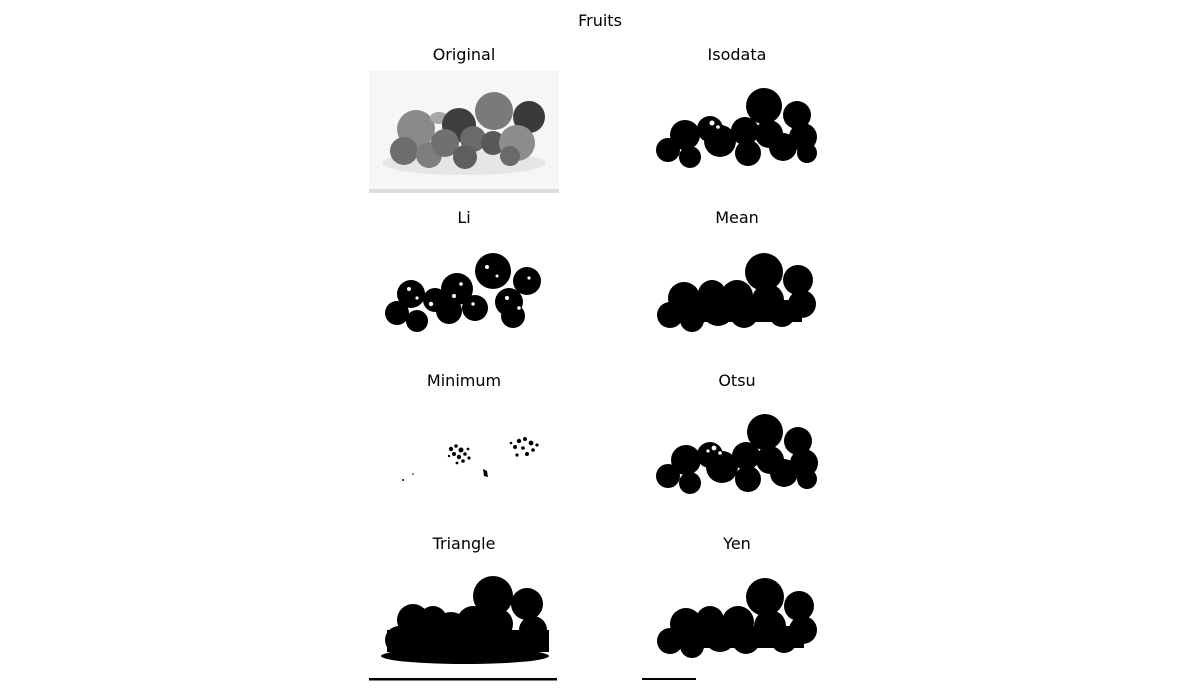 The height and width of the screenshot is (700, 1200). What do you see at coordinates (736, 292) in the screenshot?
I see `mean-threshold-image` at bounding box center [736, 292].